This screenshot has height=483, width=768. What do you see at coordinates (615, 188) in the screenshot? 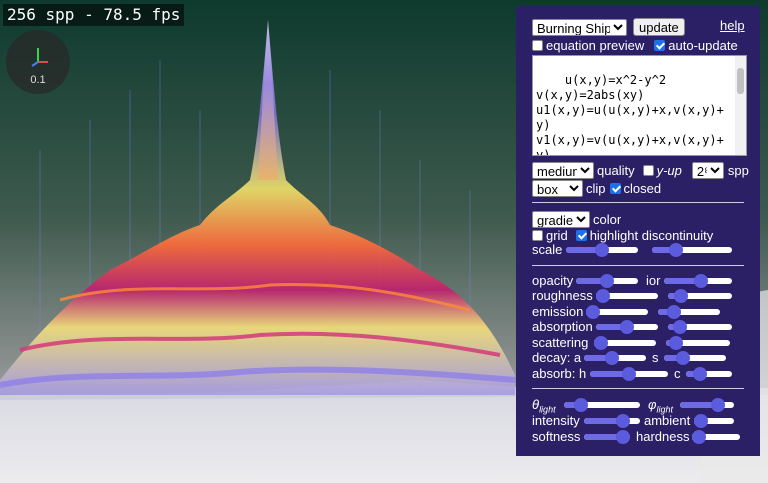
I see `closed-checkbox` at bounding box center [615, 188].